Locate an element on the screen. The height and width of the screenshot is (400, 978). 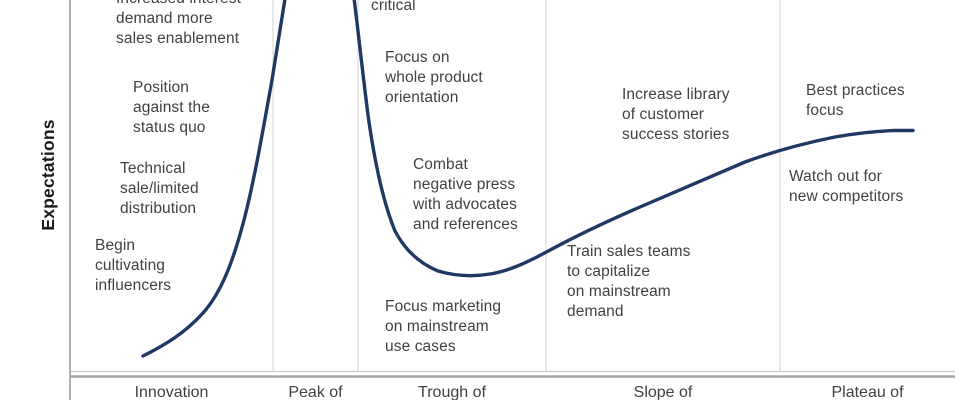
annotation-best-practices: Best practices focus is located at coordinates (855, 100).